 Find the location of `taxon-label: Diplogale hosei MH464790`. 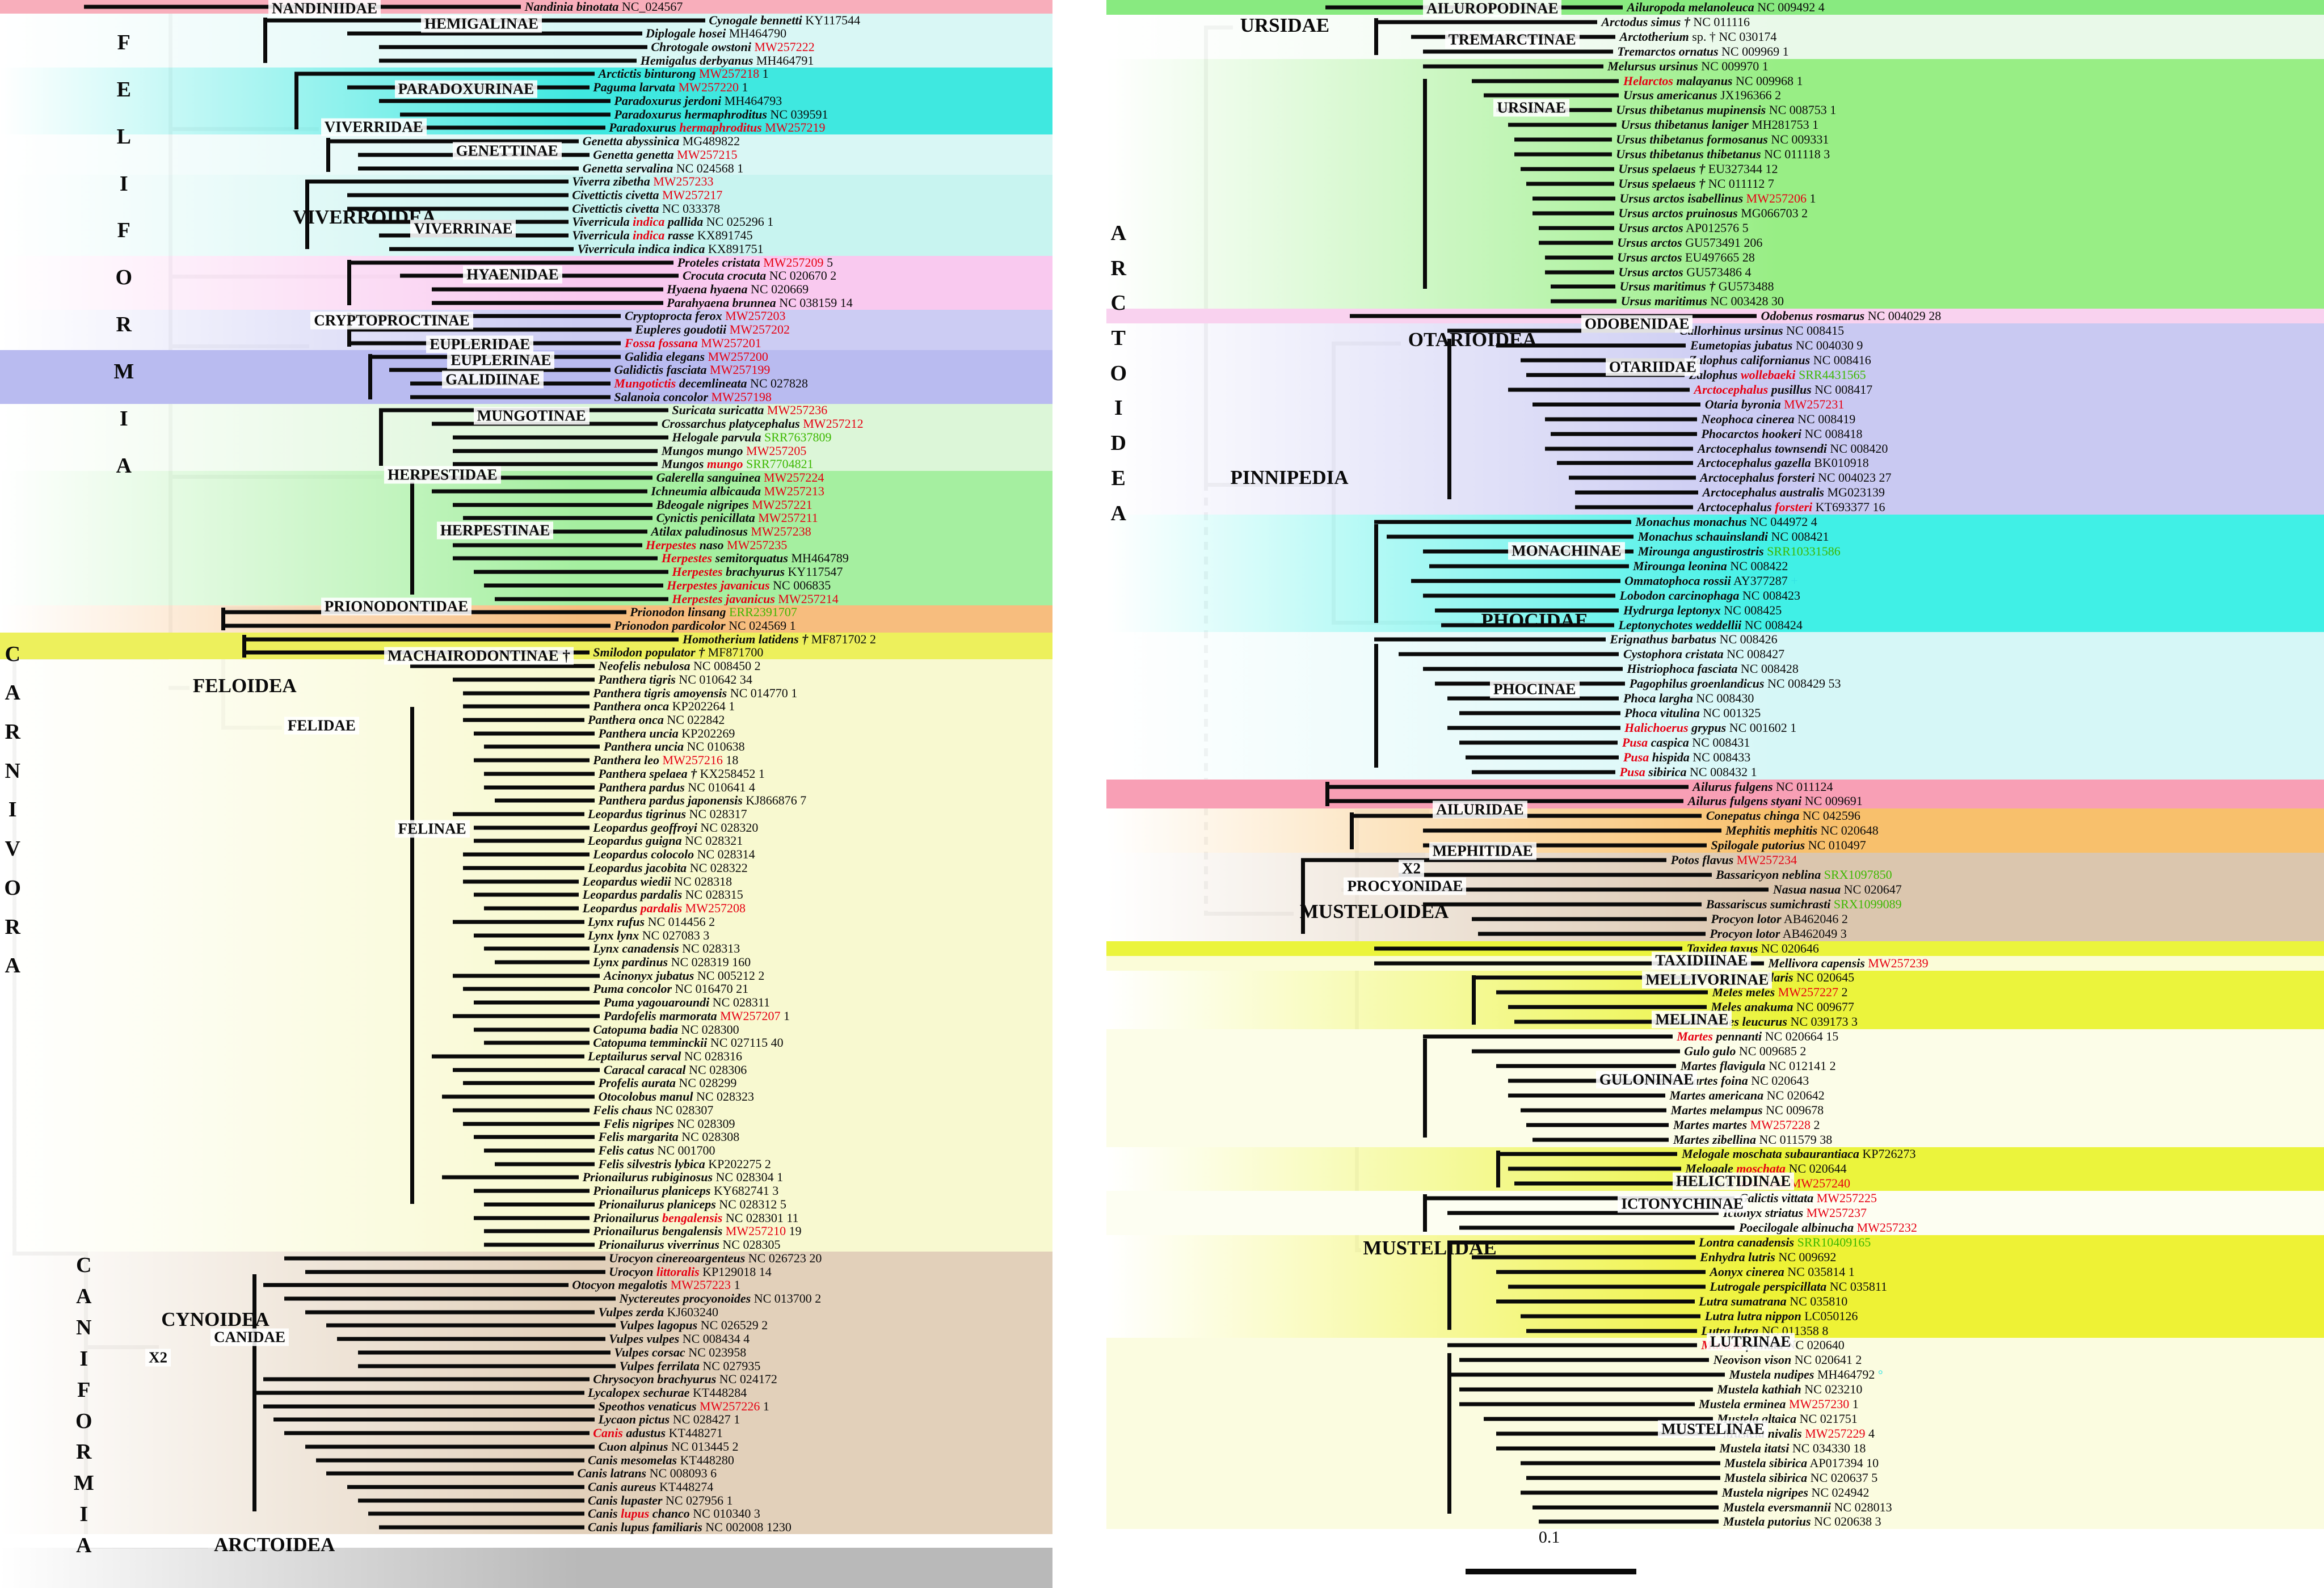

taxon-label: Diplogale hosei MH464790 is located at coordinates (716, 33).